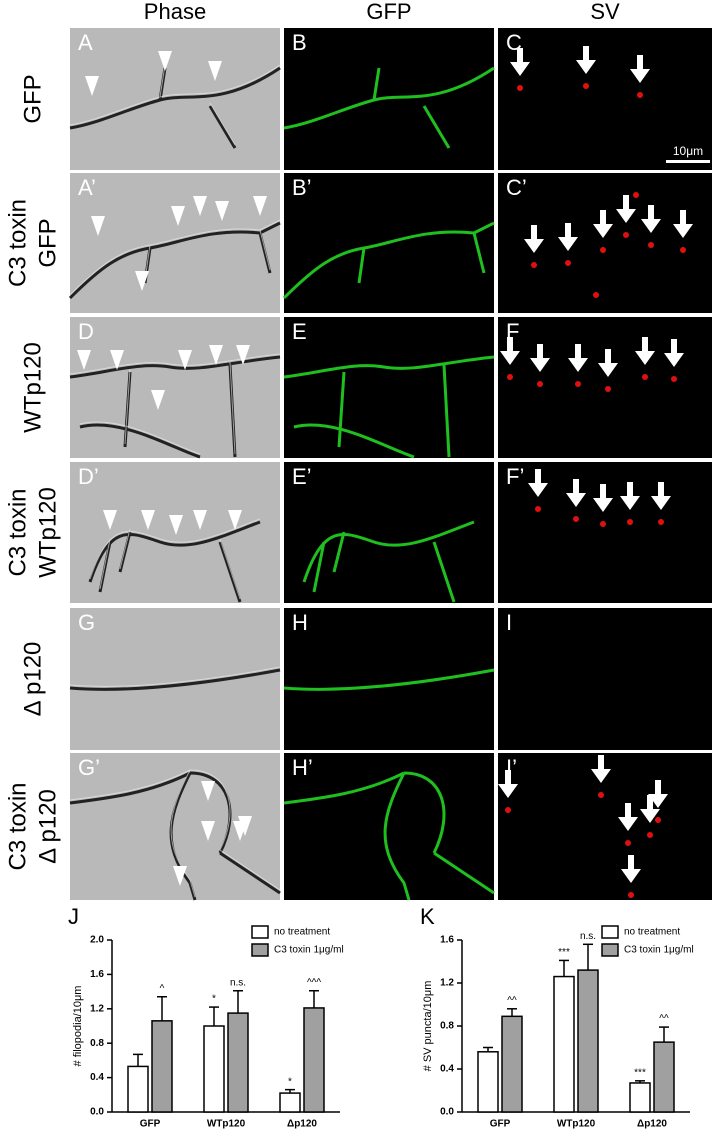  What do you see at coordinates (605, 826) in the screenshot?
I see `panel: I’` at bounding box center [605, 826].